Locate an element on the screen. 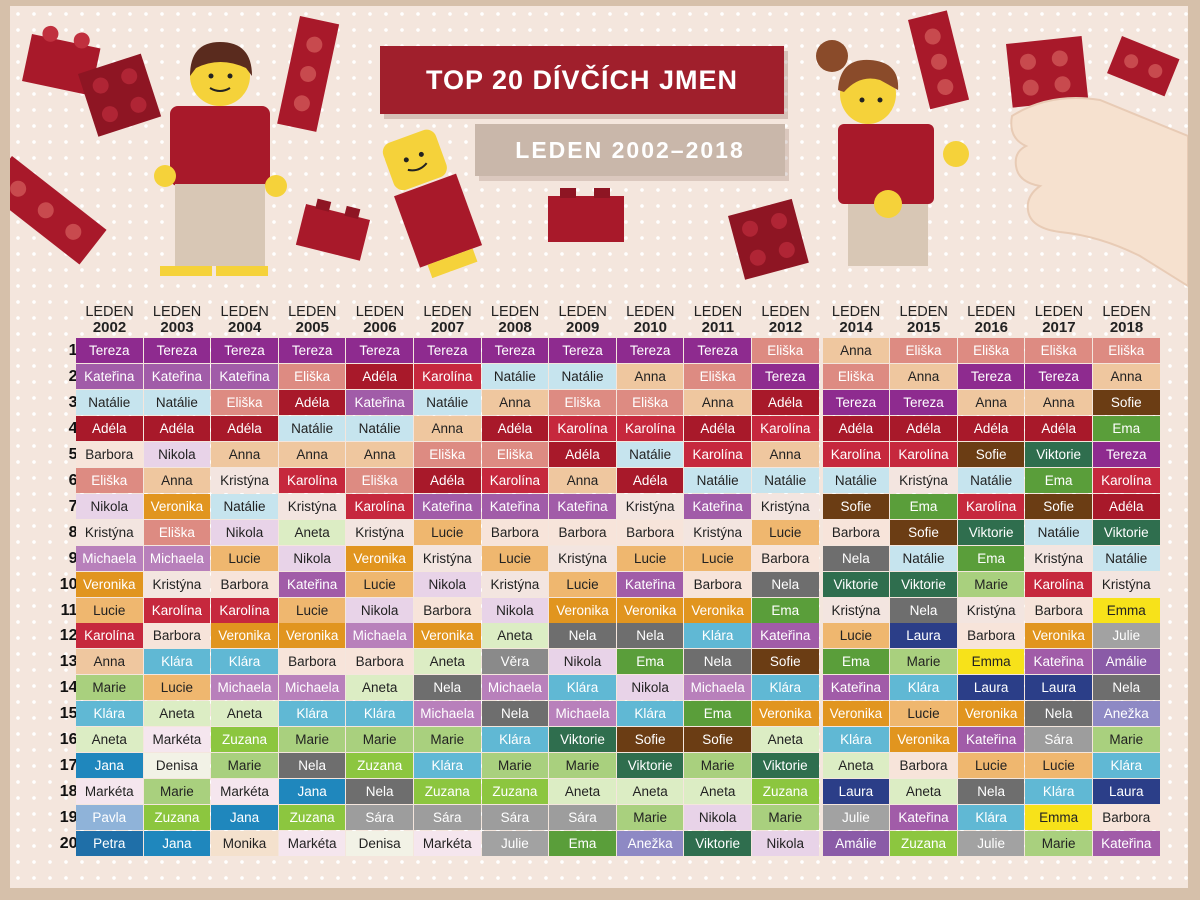 The image size is (1200, 900). name-cell: Markéta is located at coordinates (244, 792).